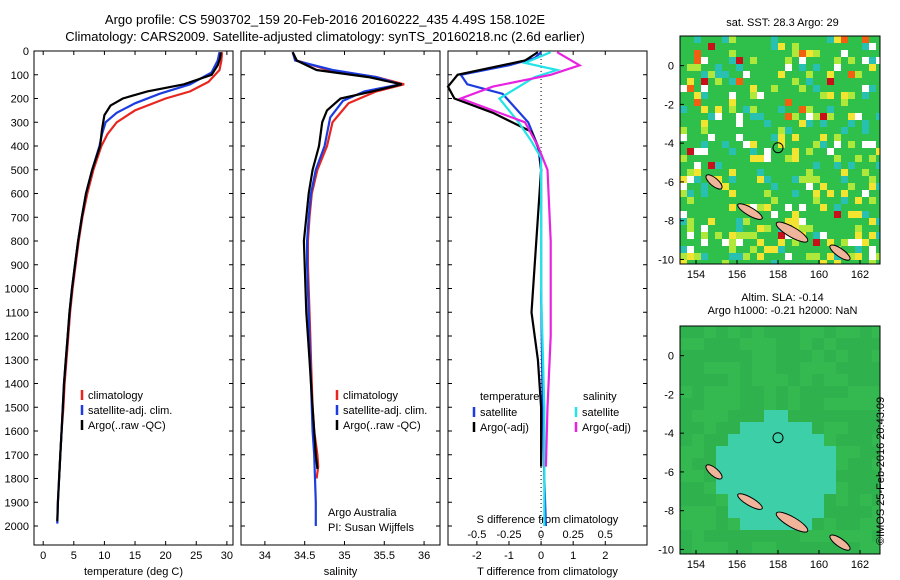  I want to click on x-tick-label: 34, so click(265, 556).